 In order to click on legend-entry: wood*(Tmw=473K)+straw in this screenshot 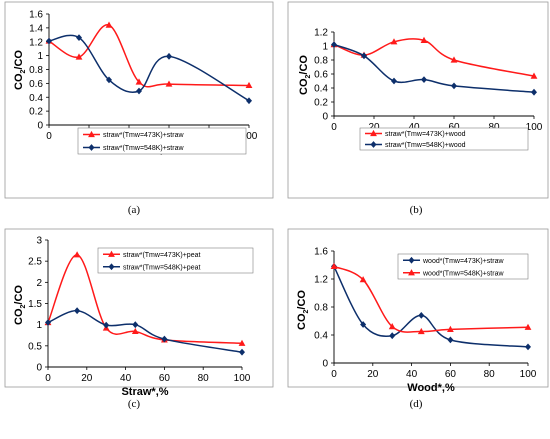, I will do `click(463, 261)`.